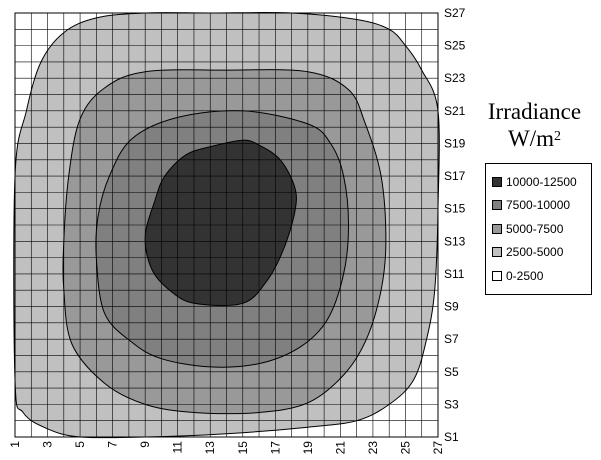 The width and height of the screenshot is (601, 460). Describe the element at coordinates (275, 448) in the screenshot. I see `x-tick-label: 17` at that location.